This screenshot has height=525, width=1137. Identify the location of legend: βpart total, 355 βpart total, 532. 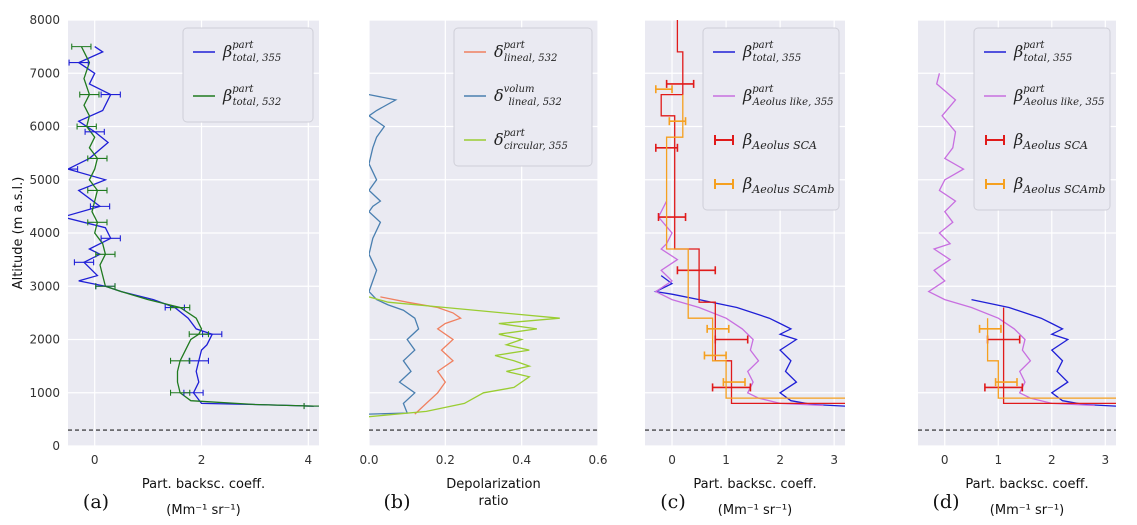
(248, 75).